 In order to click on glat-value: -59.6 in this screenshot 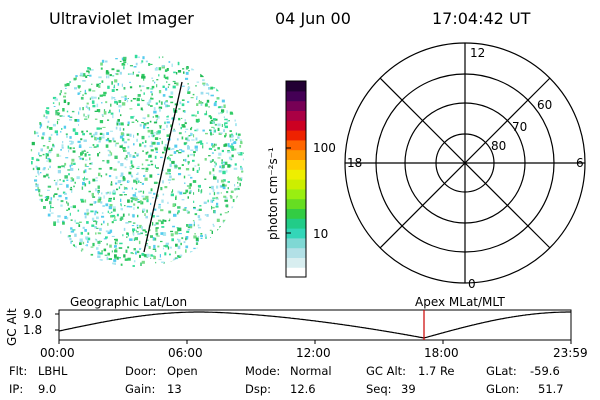, I will do `click(545, 371)`.